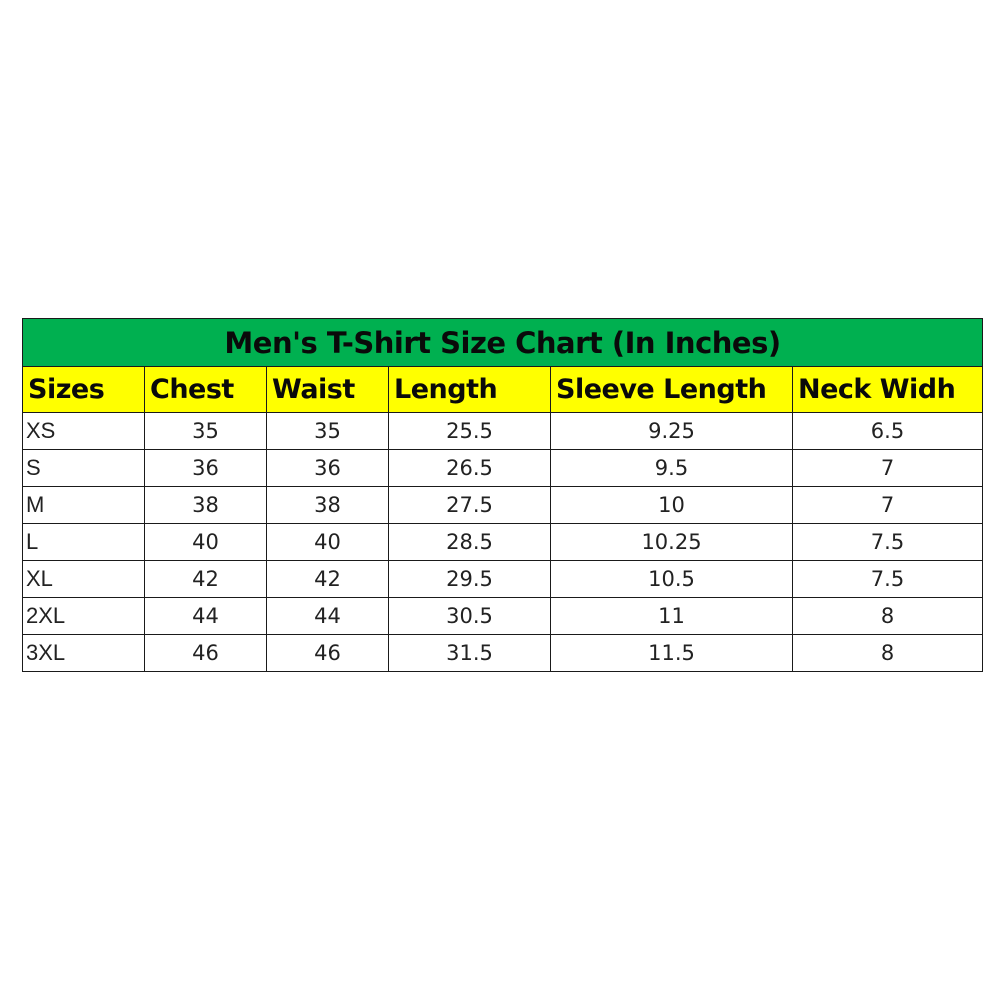  What do you see at coordinates (83, 505) in the screenshot?
I see `cell-size: M` at bounding box center [83, 505].